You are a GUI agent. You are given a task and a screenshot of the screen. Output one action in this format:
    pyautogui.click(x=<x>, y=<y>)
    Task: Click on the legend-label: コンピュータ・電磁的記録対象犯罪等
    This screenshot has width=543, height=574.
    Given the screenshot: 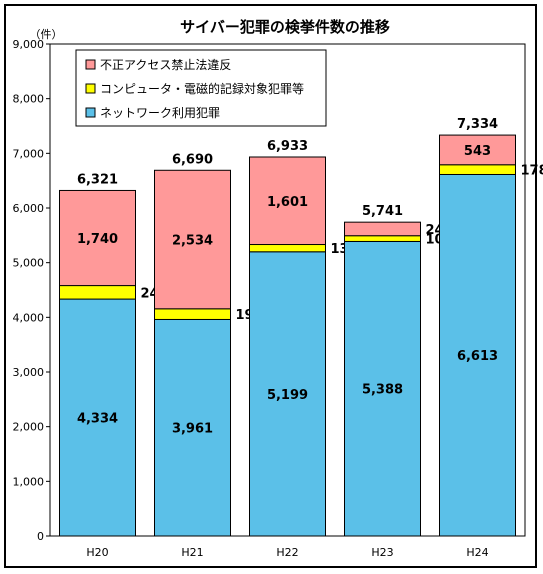 What is the action you would take?
    pyautogui.click(x=202, y=88)
    